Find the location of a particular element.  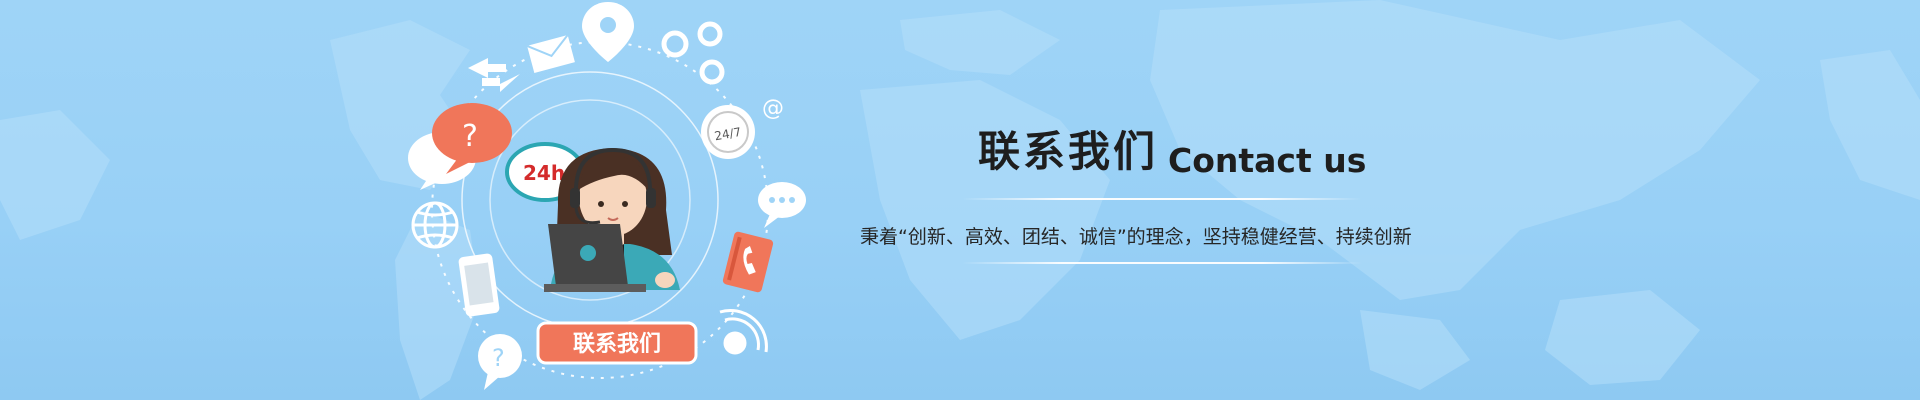

divider-bottom is located at coordinates (1162, 263).